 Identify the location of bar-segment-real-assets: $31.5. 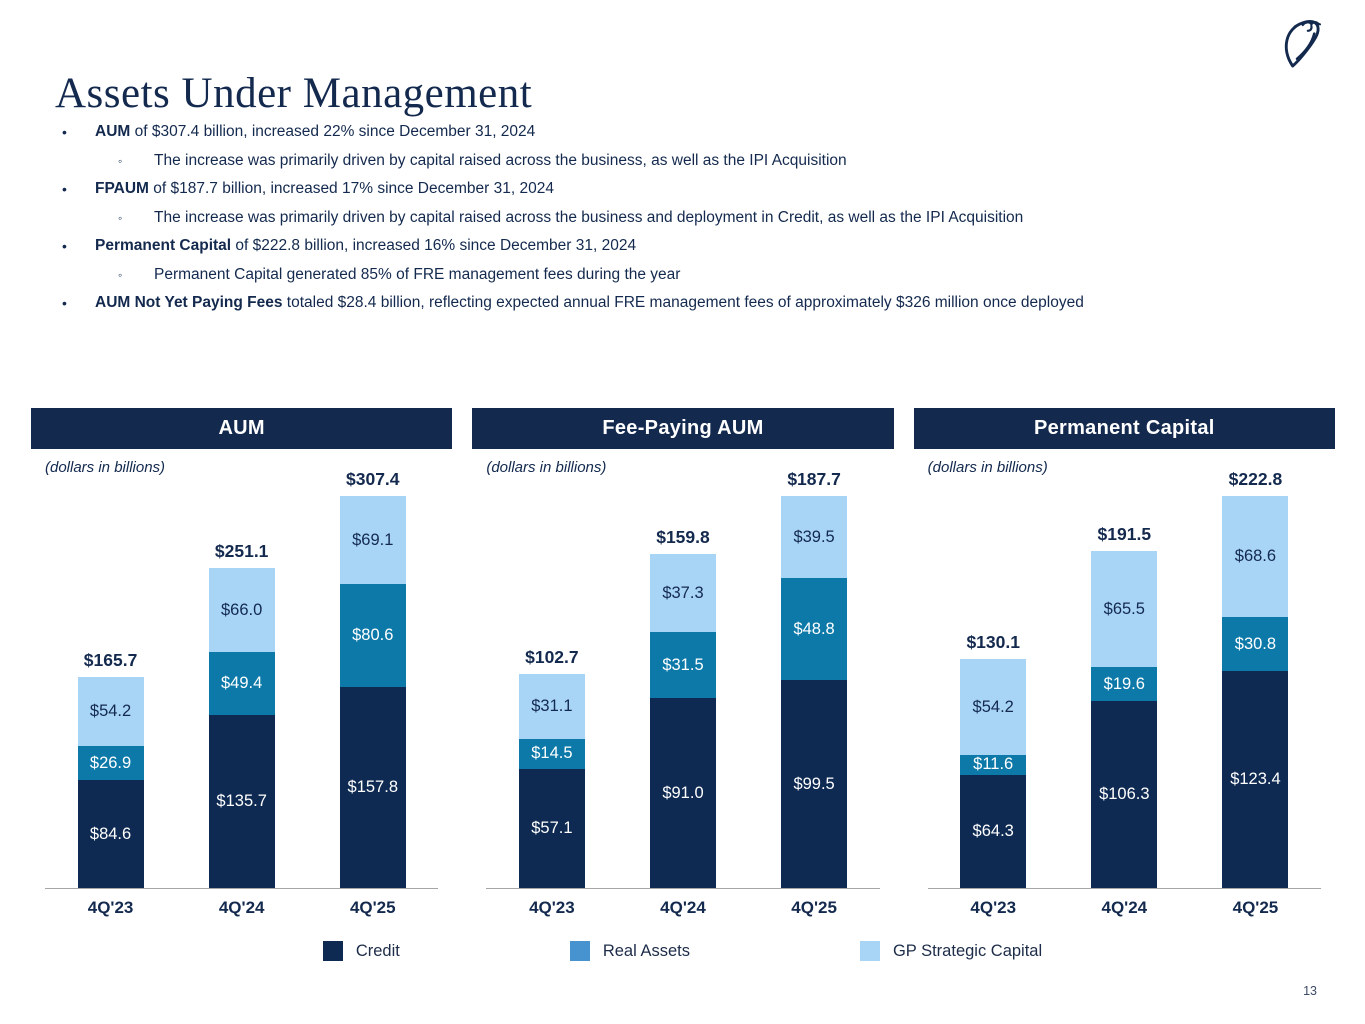
(682, 665).